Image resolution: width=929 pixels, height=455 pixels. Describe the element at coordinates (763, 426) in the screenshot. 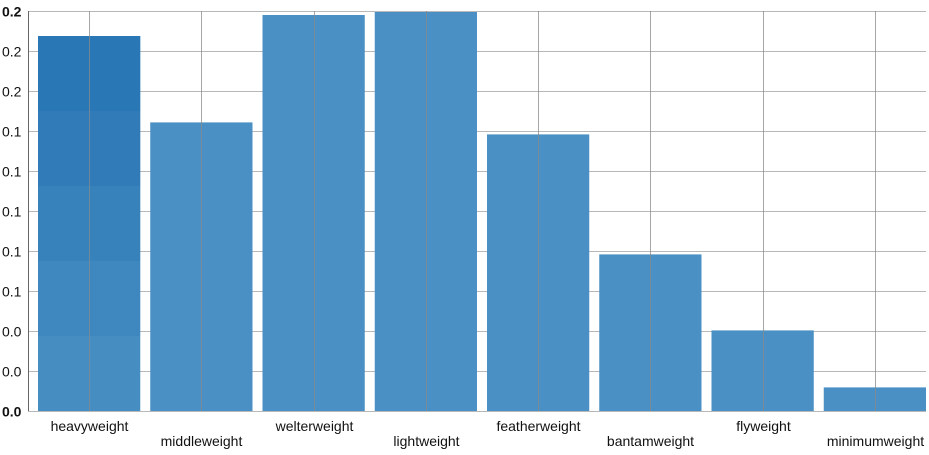

I see `x-tick-label: flyweight` at that location.